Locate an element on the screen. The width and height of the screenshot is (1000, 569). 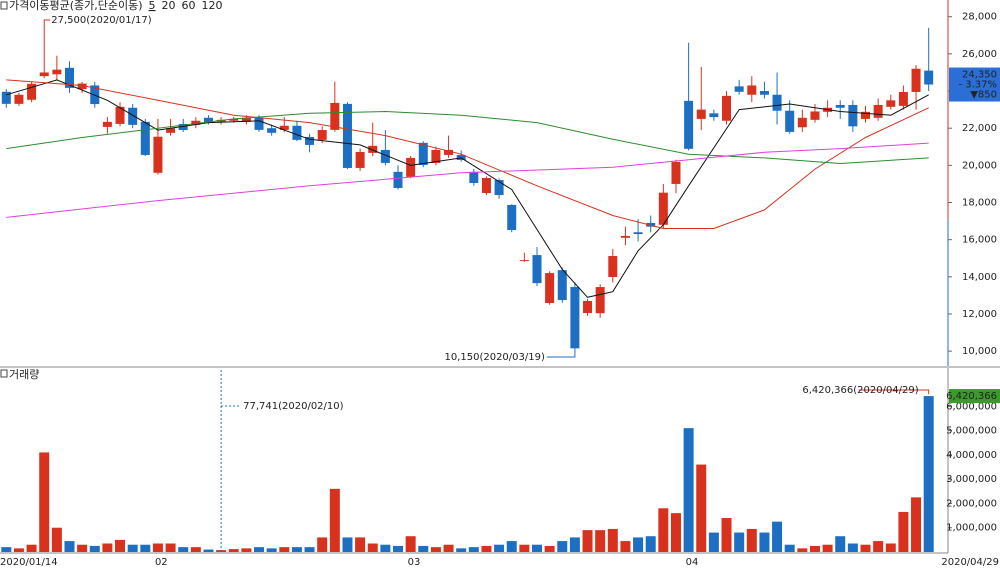
y-tick-label: 2,000,000 is located at coordinates (971, 503).